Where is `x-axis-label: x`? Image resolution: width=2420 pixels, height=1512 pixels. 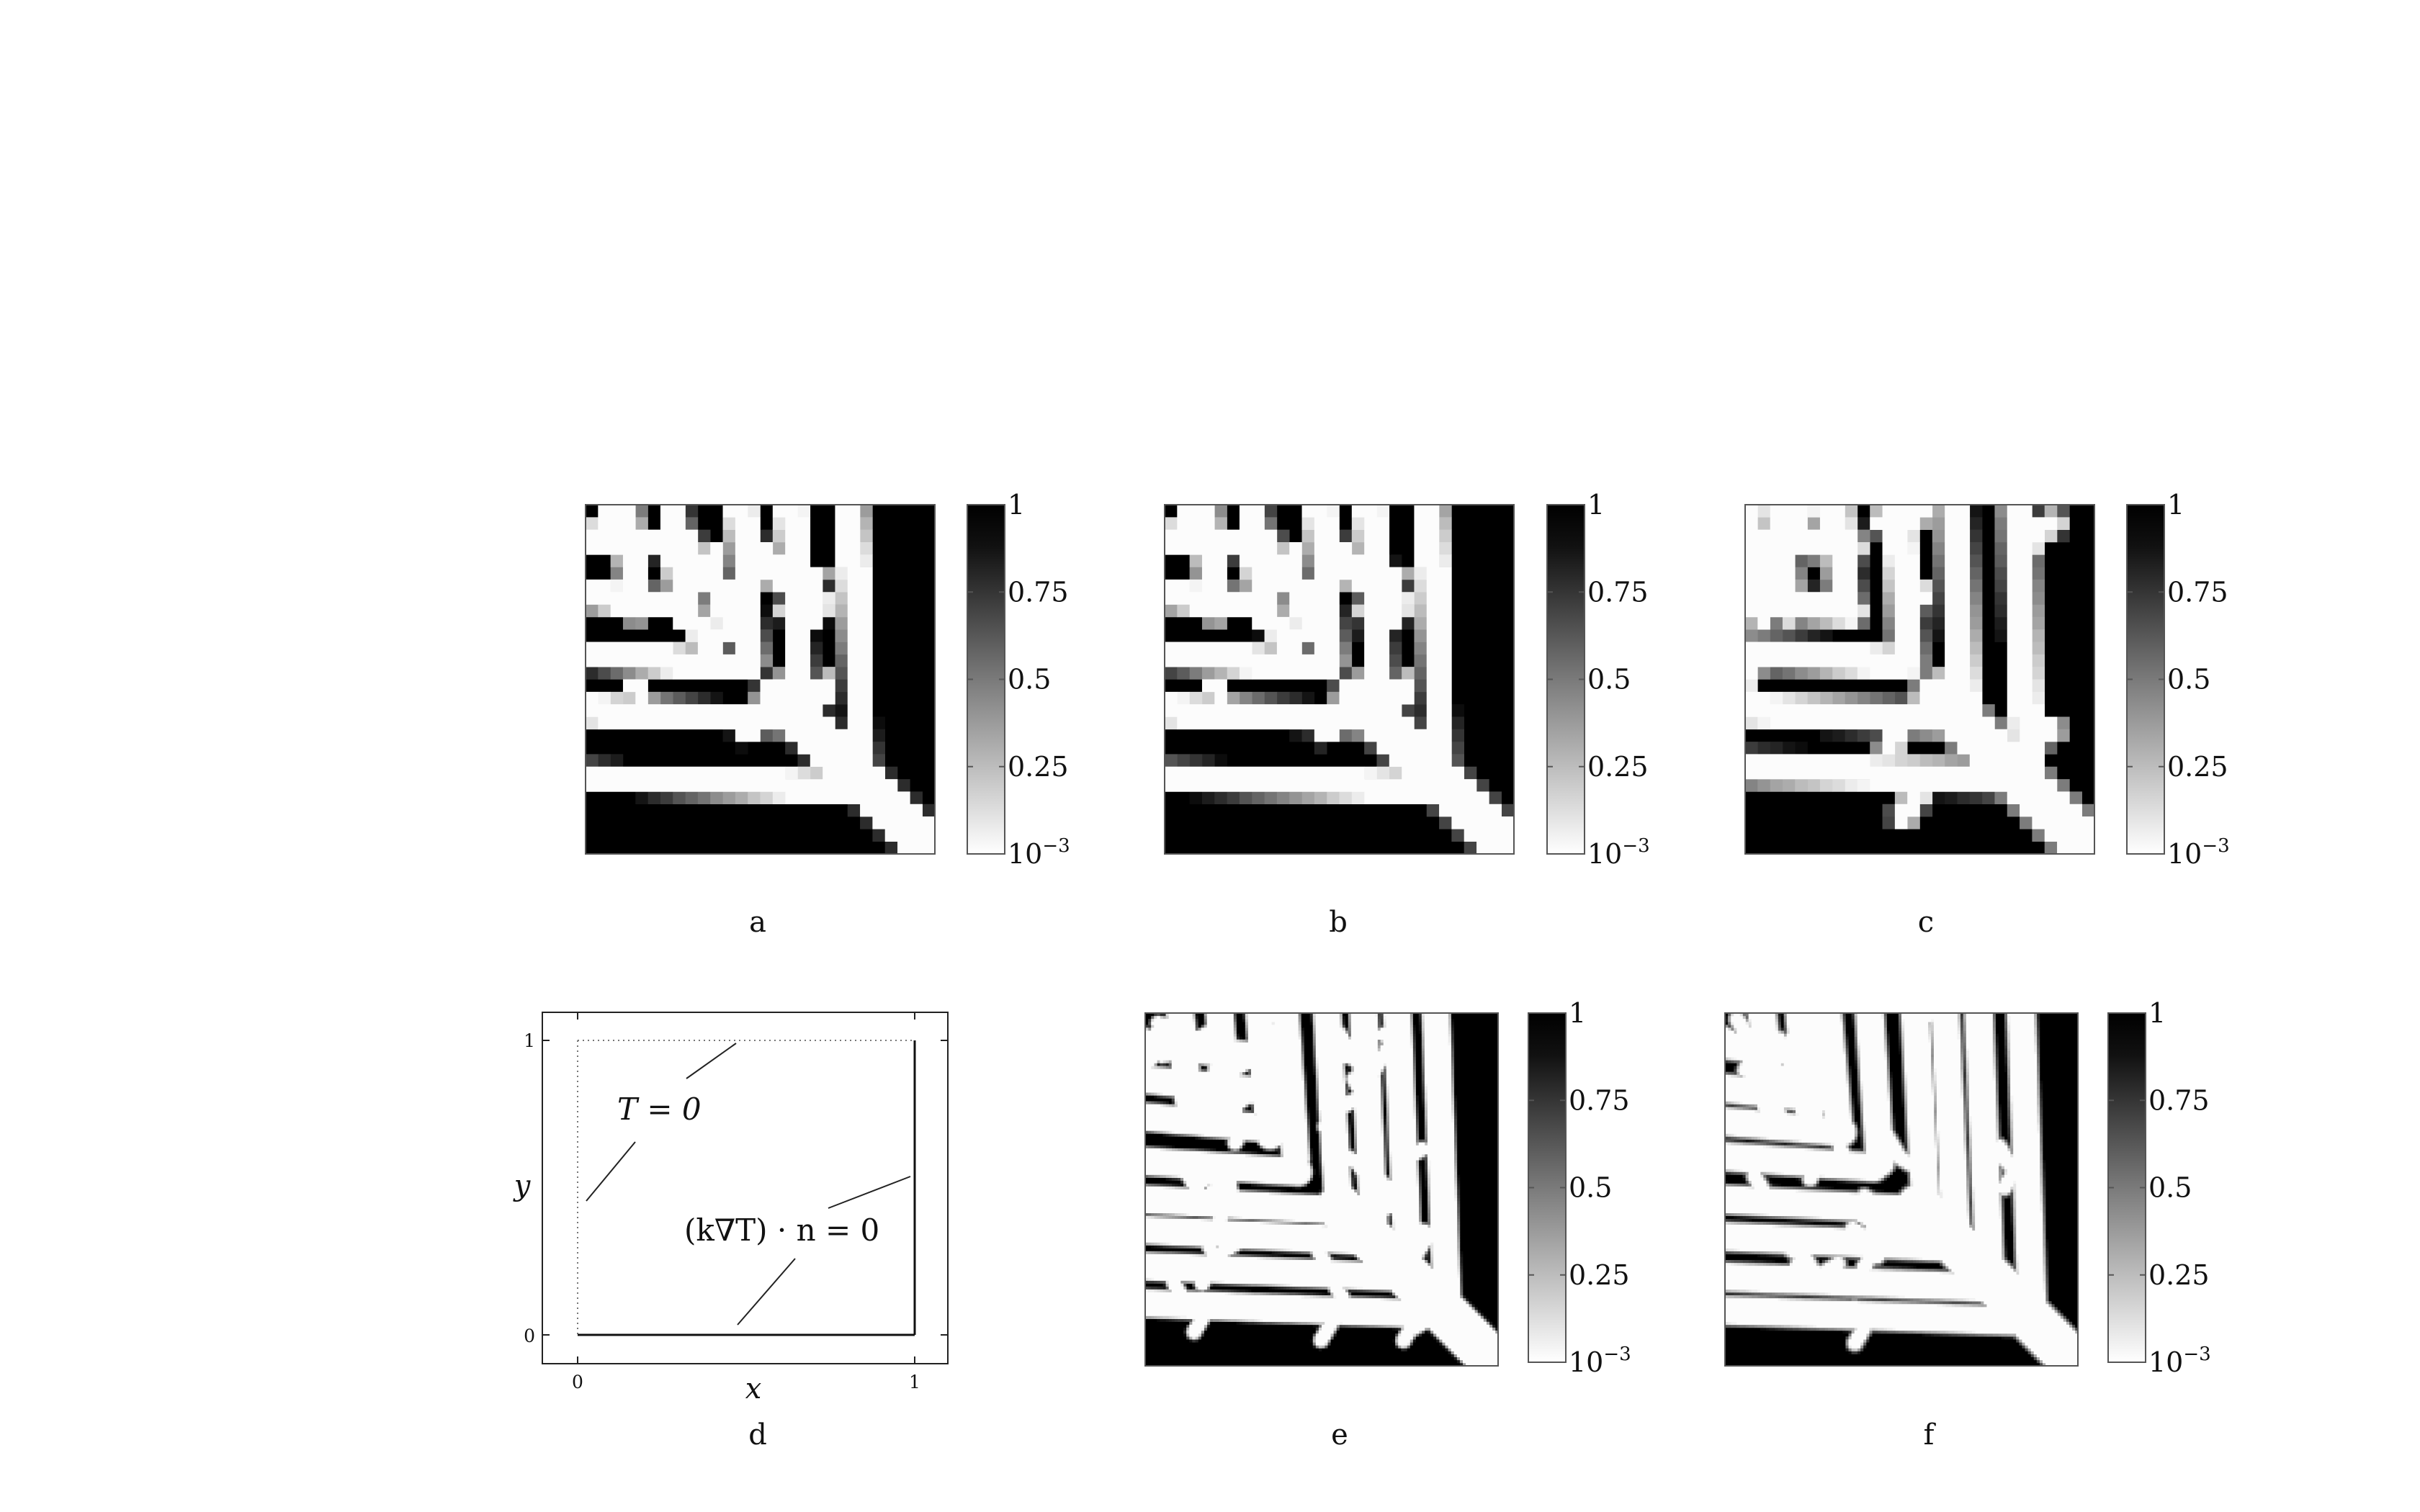 x-axis-label: x is located at coordinates (753, 1388).